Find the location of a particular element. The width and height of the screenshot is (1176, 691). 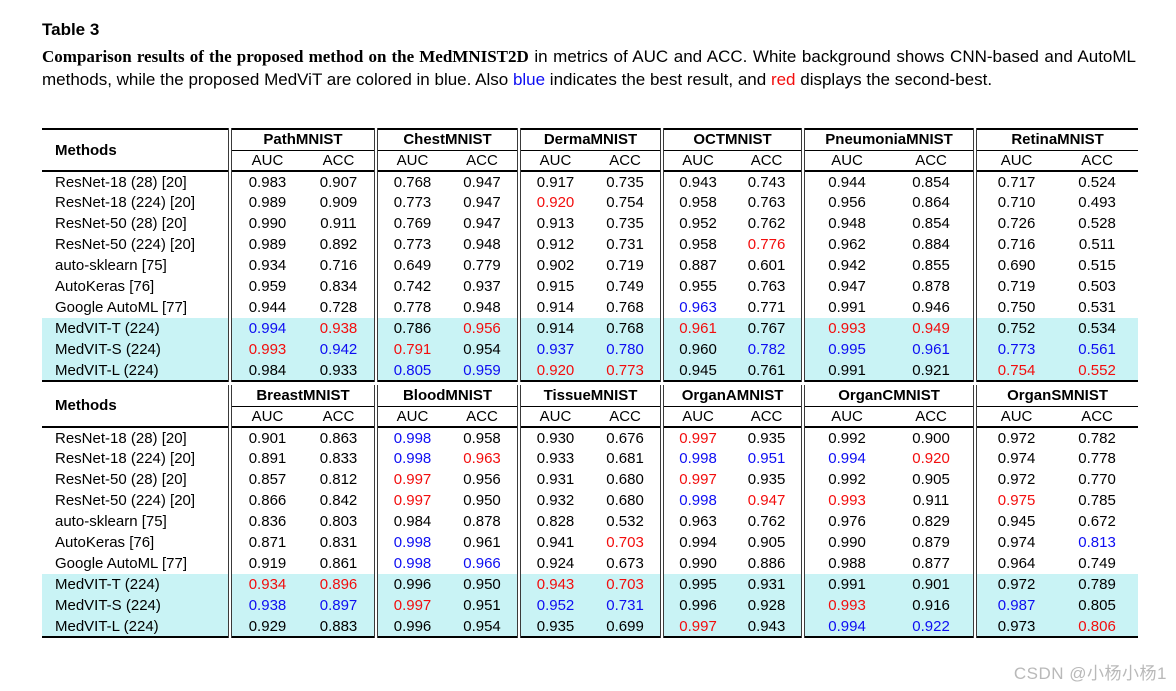

value-cell: 0.690 is located at coordinates (1015, 265).